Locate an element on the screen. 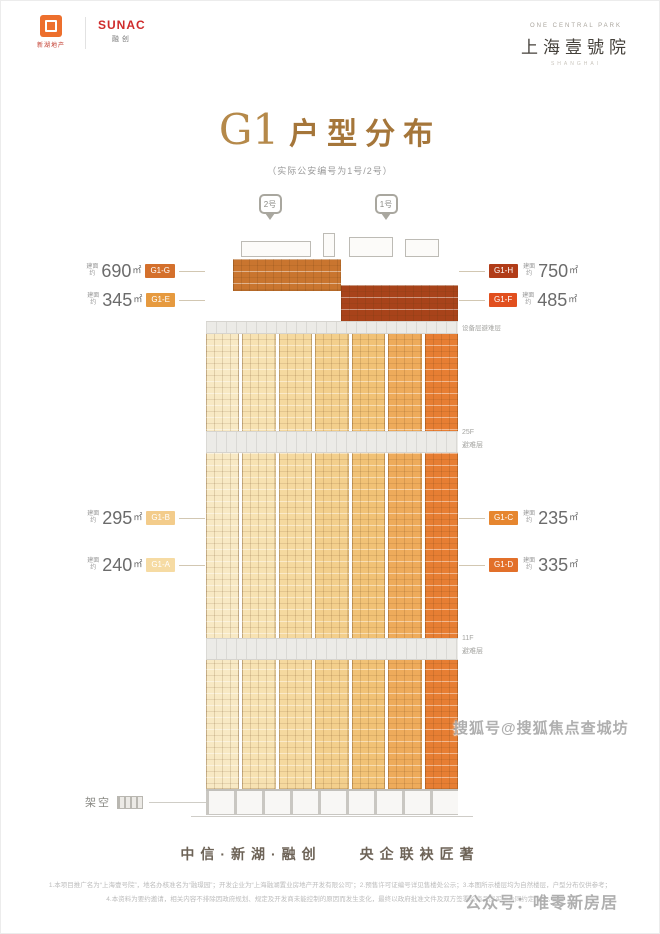 Image resolution: width=660 pixels, height=934 pixels. page-subtitle: （实际公安编号为1号/2号） is located at coordinates (330, 171).